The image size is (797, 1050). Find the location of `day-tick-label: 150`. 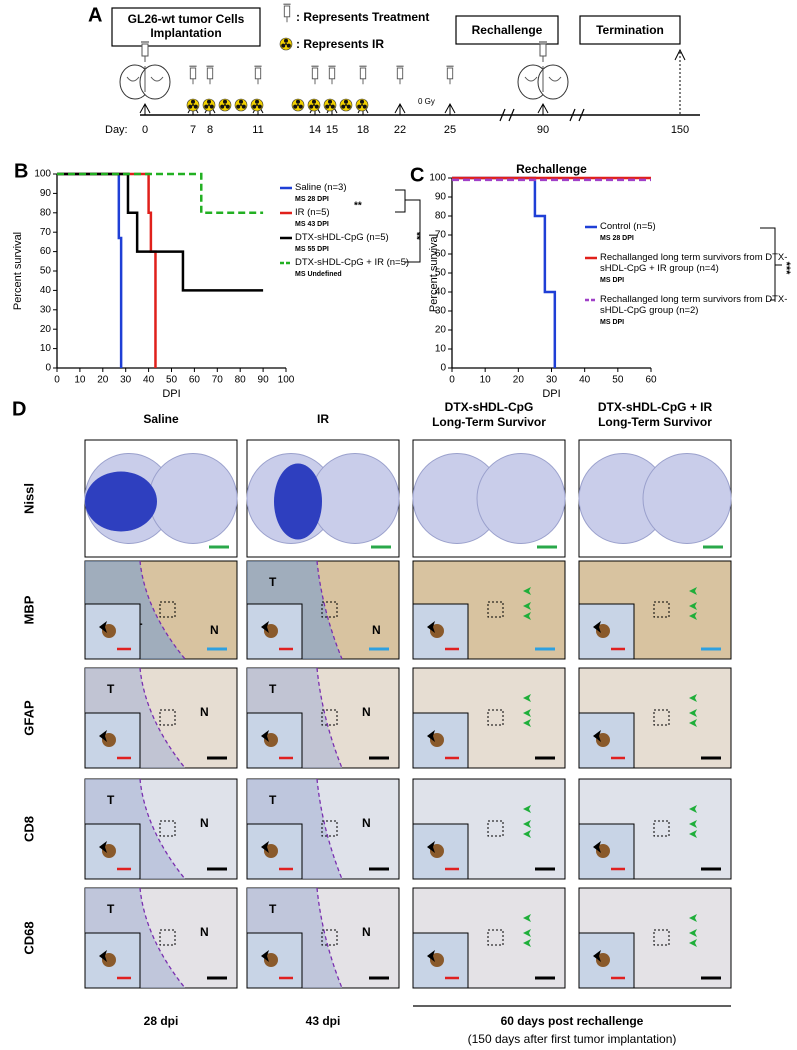

day-tick-label: 150 is located at coordinates (680, 130).